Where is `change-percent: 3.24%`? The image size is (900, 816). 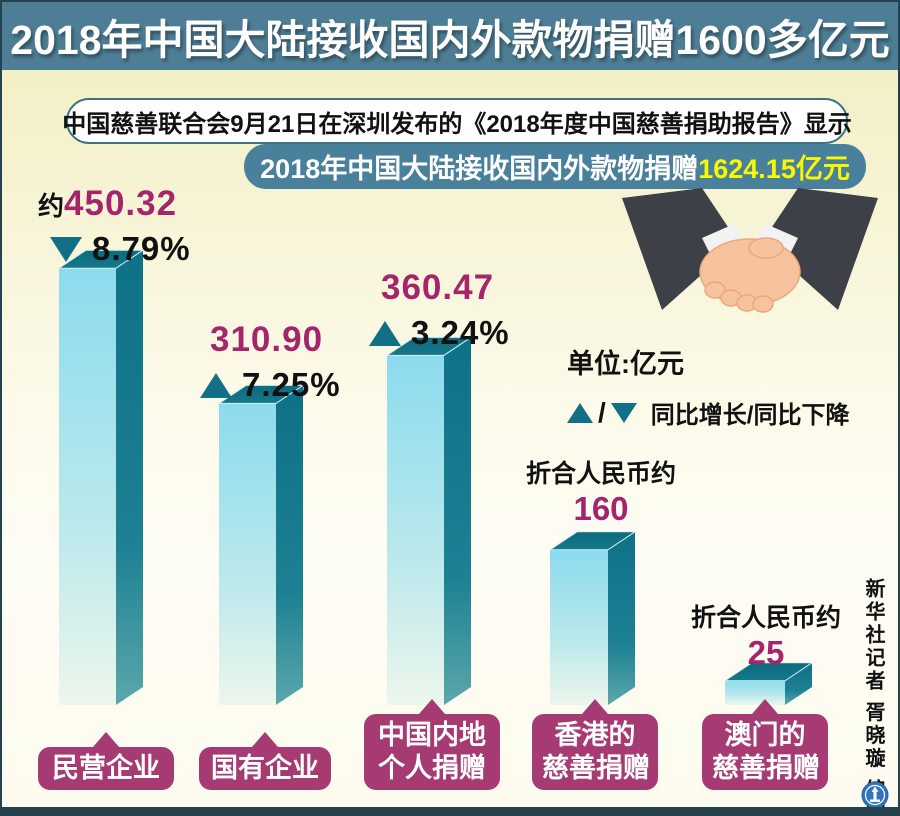
change-percent: 3.24% is located at coordinates (460, 332).